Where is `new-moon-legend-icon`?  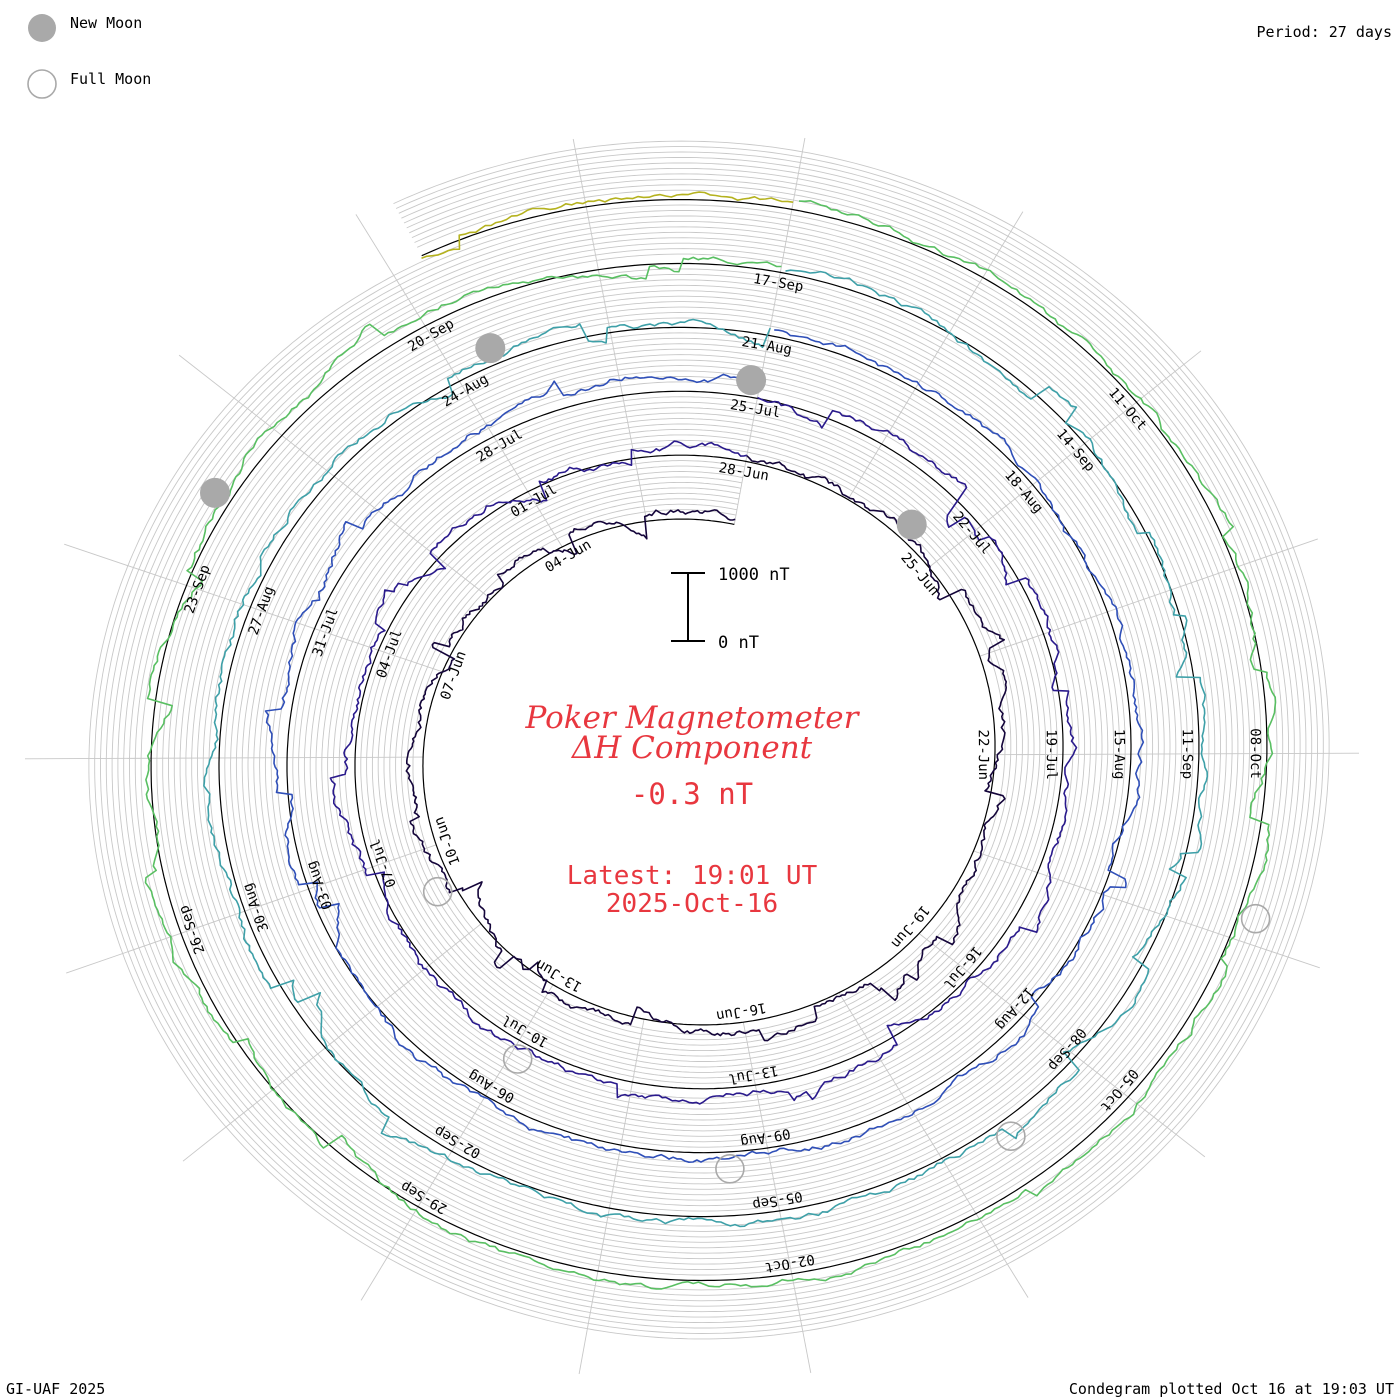
new-moon-legend-icon is located at coordinates (42, 28).